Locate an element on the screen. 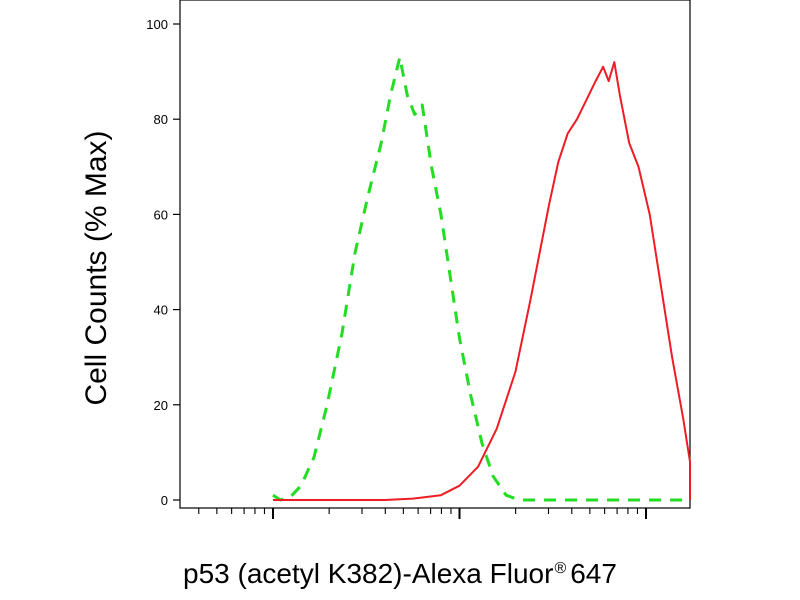 Image resolution: width=800 pixels, height=600 pixels. registered-mark: ® is located at coordinates (560, 568).